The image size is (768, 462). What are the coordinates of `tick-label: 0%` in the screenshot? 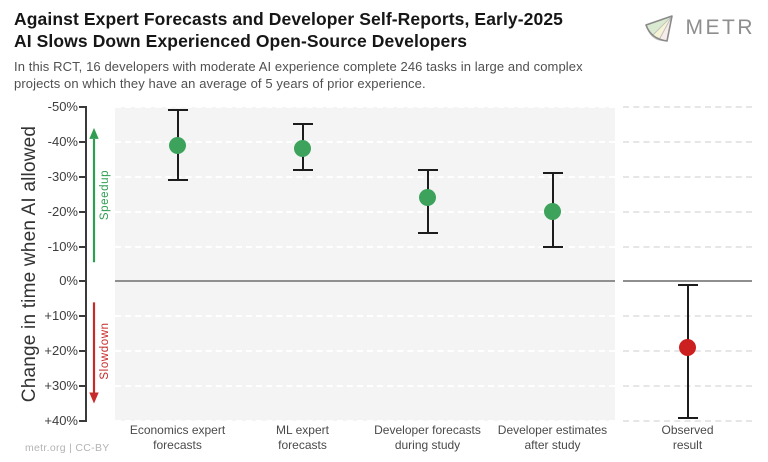 It's located at (68, 281).